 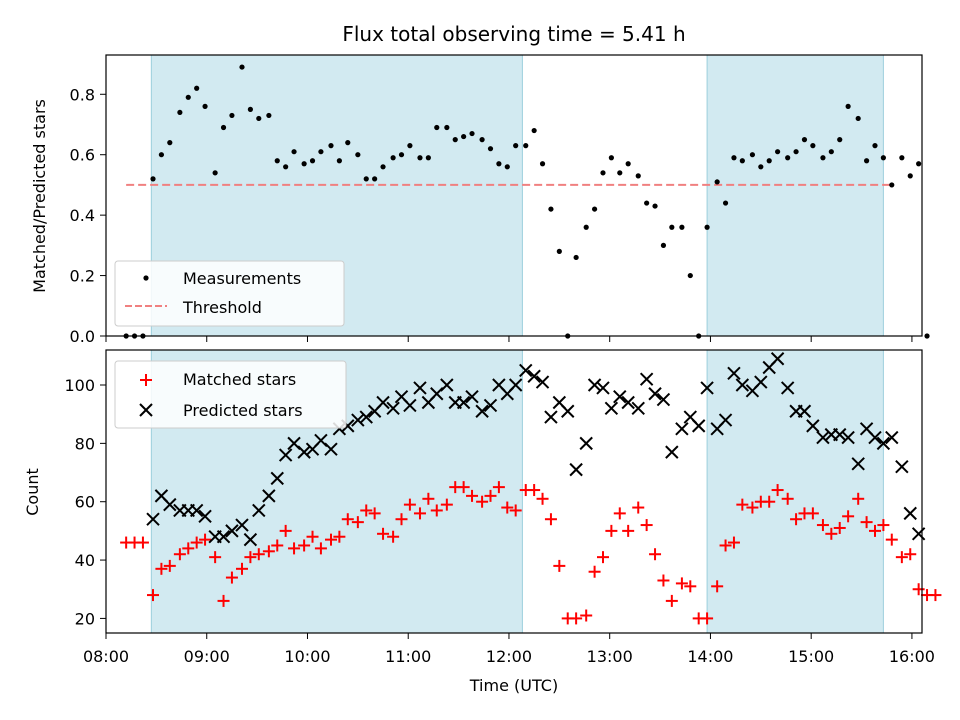 What do you see at coordinates (79, 385) in the screenshot?
I see `count-ytick-label: 100` at bounding box center [79, 385].